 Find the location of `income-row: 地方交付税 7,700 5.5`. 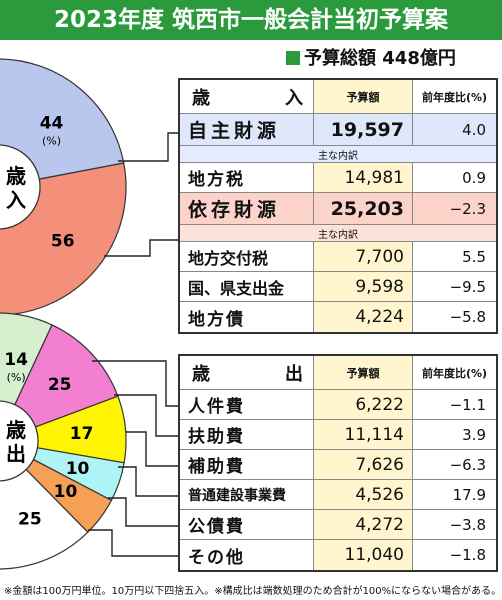

income-row: 地方交付税 7,700 5.5 is located at coordinates (338, 257).